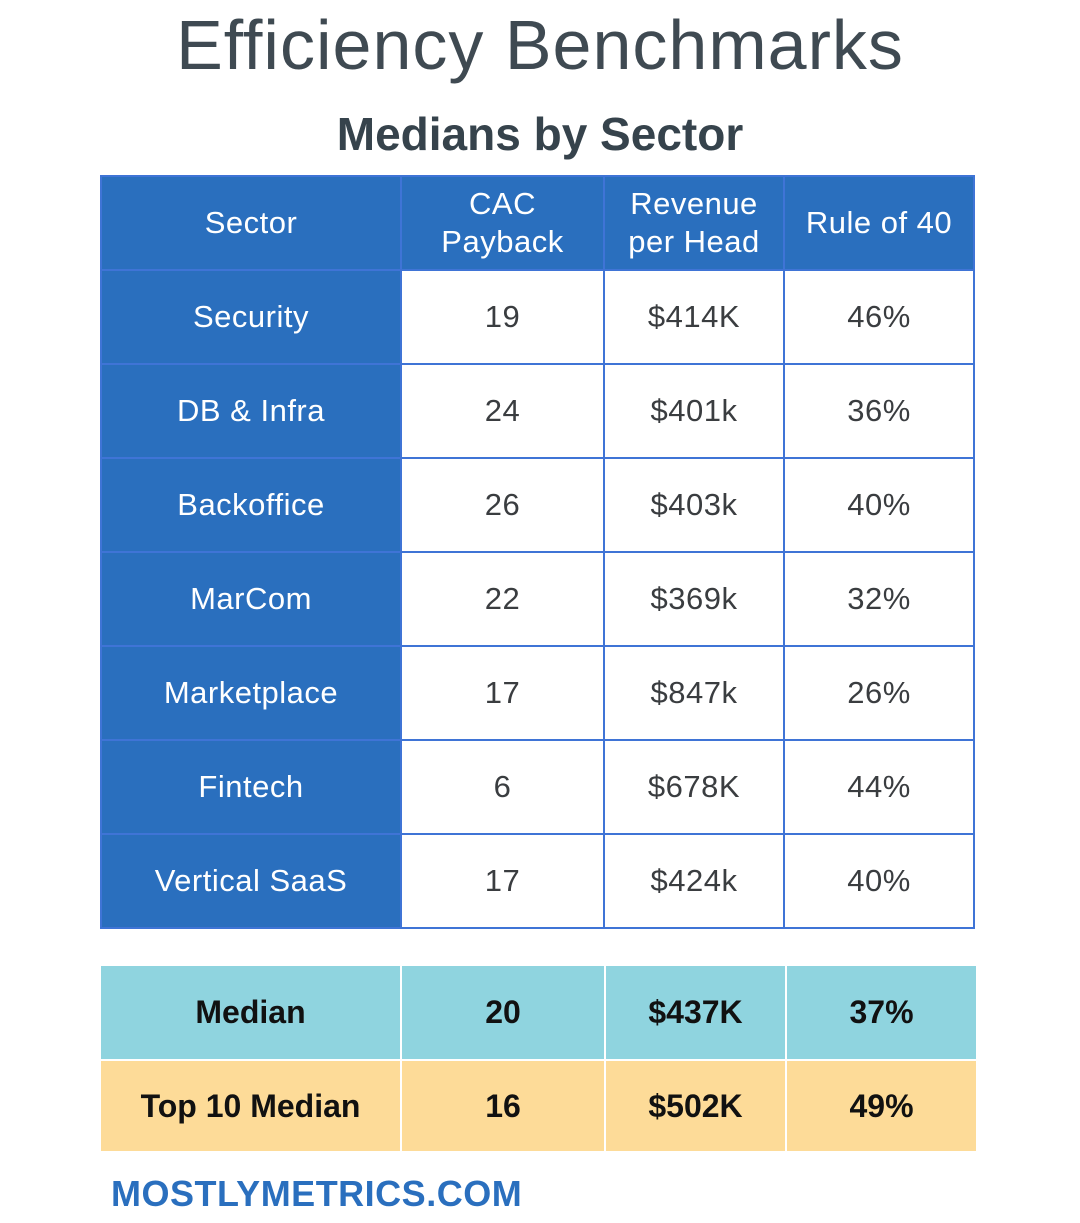  What do you see at coordinates (502, 317) in the screenshot?
I see `cell-cac-payback: 19` at bounding box center [502, 317].